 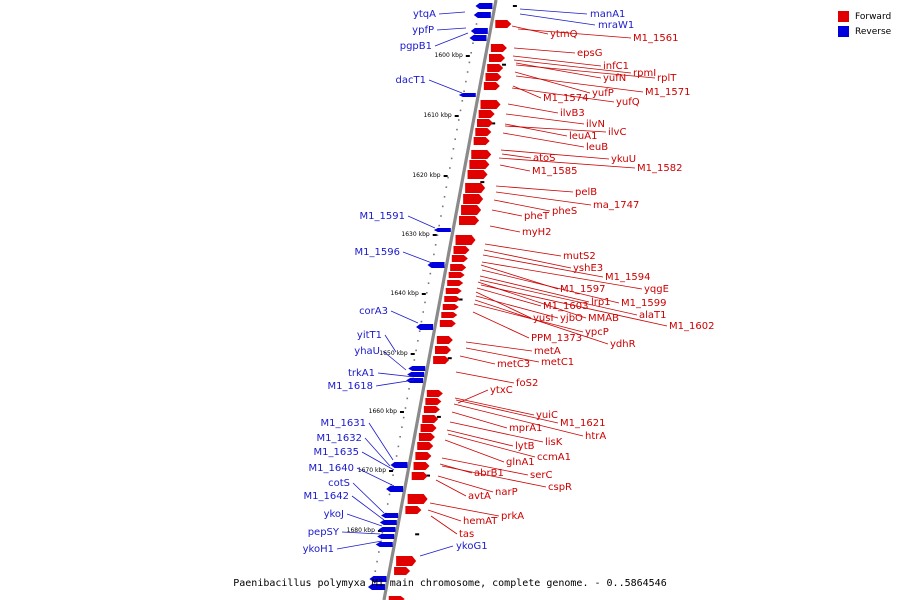 What do you see at coordinates (864, 31) in the screenshot?
I see `legend-reverse: Reverse` at bounding box center [864, 31].